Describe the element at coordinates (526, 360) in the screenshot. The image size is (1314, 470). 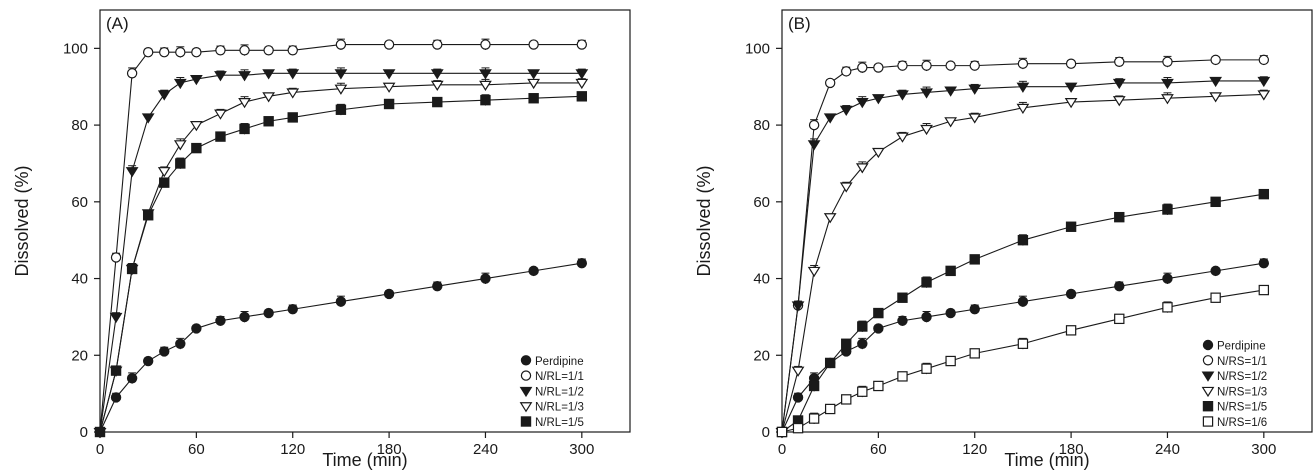
I see `legend-marker-perdipine` at that location.